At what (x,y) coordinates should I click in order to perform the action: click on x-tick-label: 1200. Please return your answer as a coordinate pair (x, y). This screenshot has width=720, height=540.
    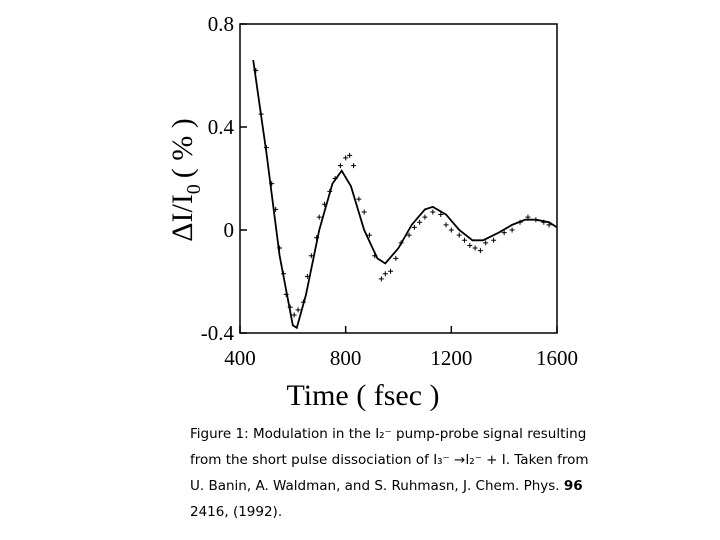
    Looking at the image, I should click on (451, 358).